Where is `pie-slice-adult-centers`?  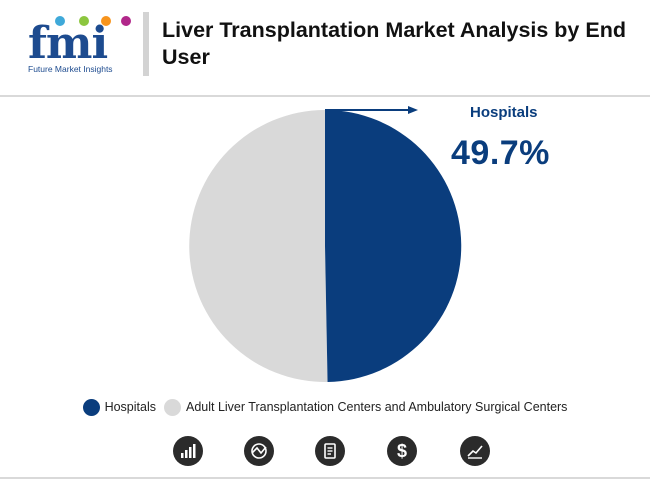 pie-slice-adult-centers is located at coordinates (258, 246).